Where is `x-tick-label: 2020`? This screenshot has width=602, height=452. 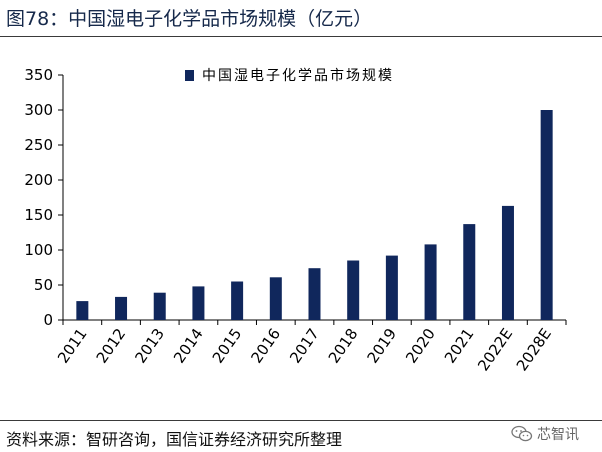
x-tick-label: 2020 is located at coordinates (420, 346).